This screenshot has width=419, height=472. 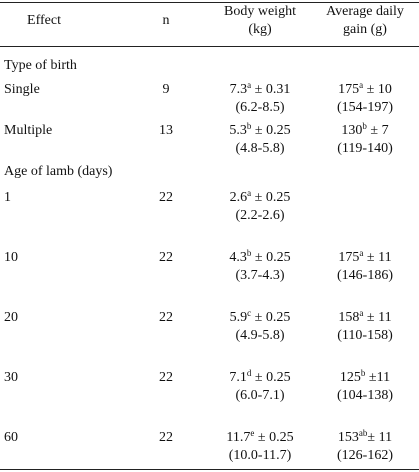 What do you see at coordinates (40, 65) in the screenshot?
I see `section-label: Type of birth` at bounding box center [40, 65].